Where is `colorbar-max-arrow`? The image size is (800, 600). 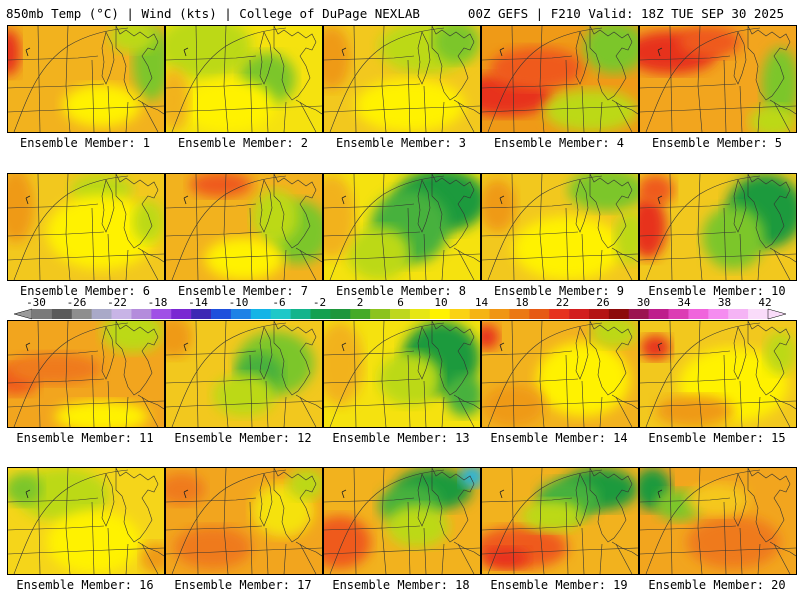
colorbar-max-arrow is located at coordinates (776, 314).